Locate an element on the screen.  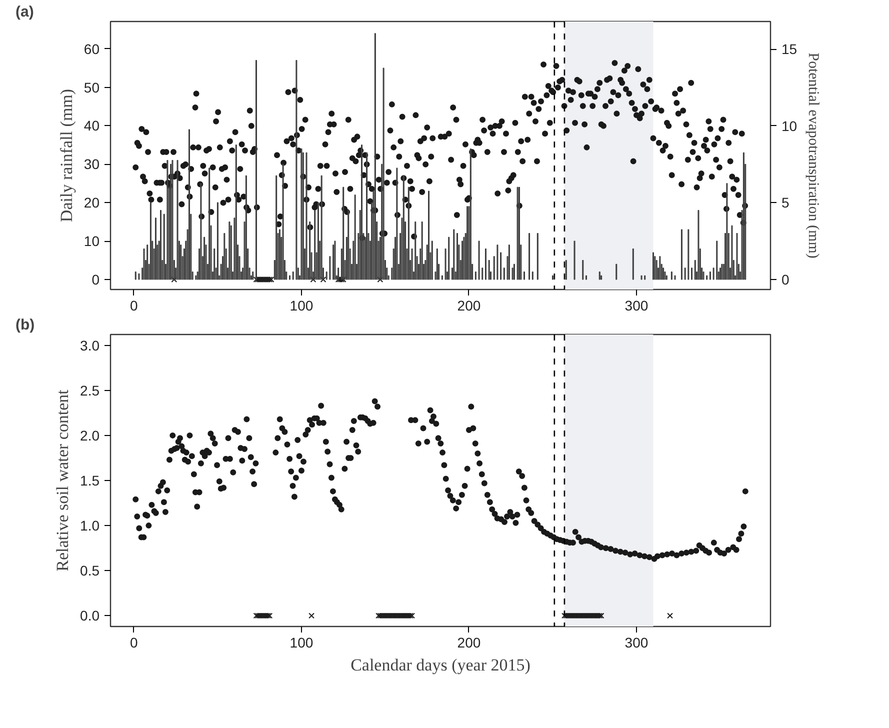
y-tick-label: 2.5 is located at coordinates (90, 390).